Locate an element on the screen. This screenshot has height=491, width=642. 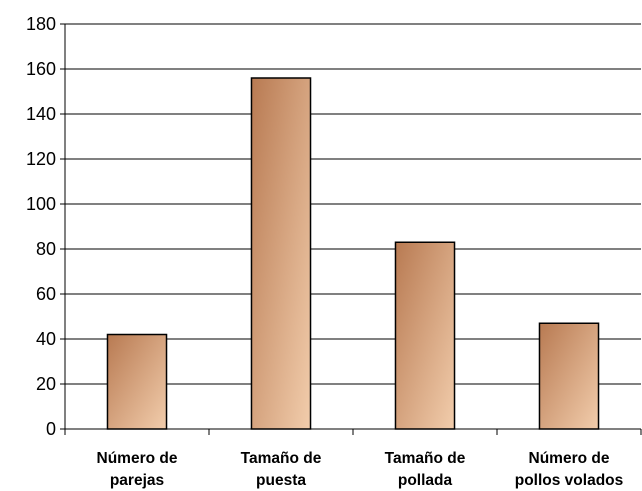
y-tick-label: 40 is located at coordinates (46, 339).